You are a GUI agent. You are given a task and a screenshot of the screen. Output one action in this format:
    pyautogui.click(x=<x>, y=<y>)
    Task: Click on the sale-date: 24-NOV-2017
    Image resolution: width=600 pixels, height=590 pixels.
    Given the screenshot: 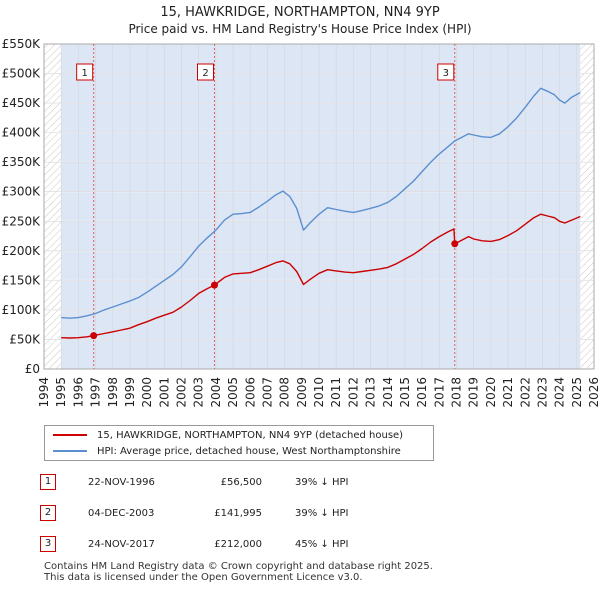 What is the action you would take?
    pyautogui.click(x=121, y=544)
    